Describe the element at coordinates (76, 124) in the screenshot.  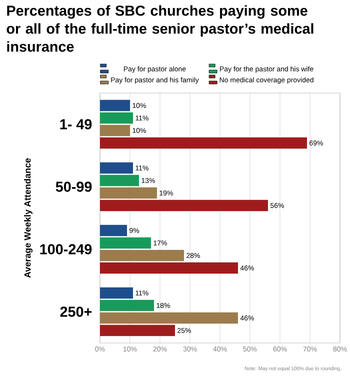
I see `y-tick-label: 1- 49` at that location.